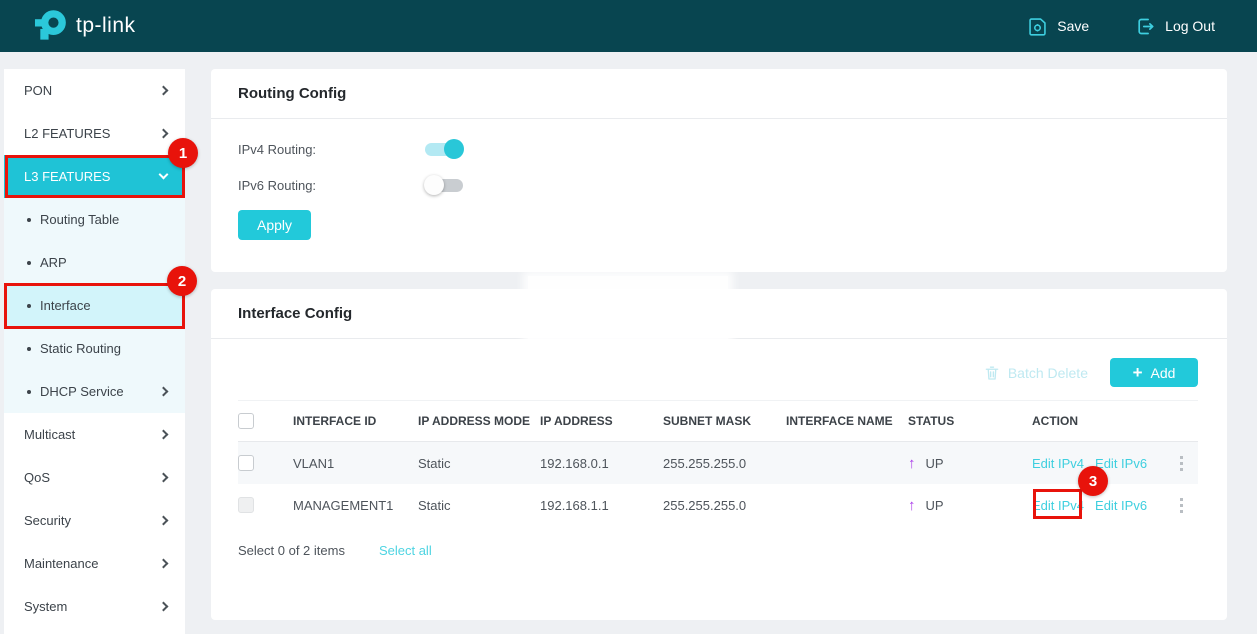 Image resolution: width=1257 pixels, height=634 pixels. I want to click on sidebar-item-static-routing: Static Routing, so click(94, 348).